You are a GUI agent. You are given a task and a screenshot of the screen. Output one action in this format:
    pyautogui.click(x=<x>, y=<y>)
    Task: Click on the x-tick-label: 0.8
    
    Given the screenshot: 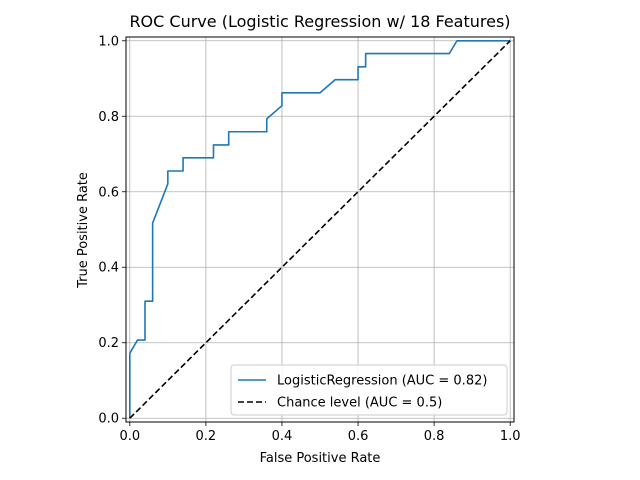 What is the action you would take?
    pyautogui.click(x=434, y=436)
    